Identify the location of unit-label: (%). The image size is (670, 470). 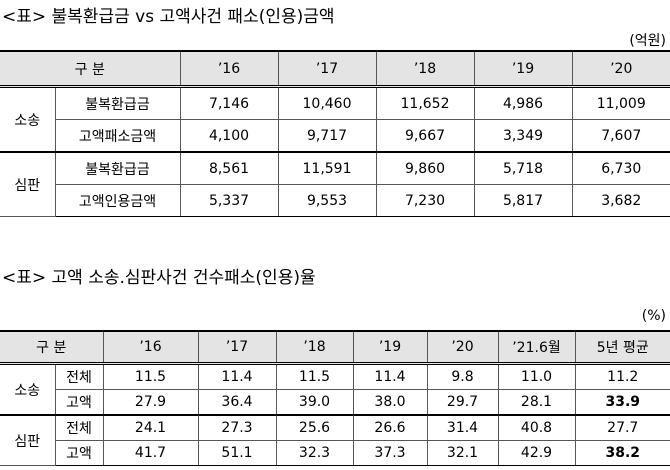
(653, 316).